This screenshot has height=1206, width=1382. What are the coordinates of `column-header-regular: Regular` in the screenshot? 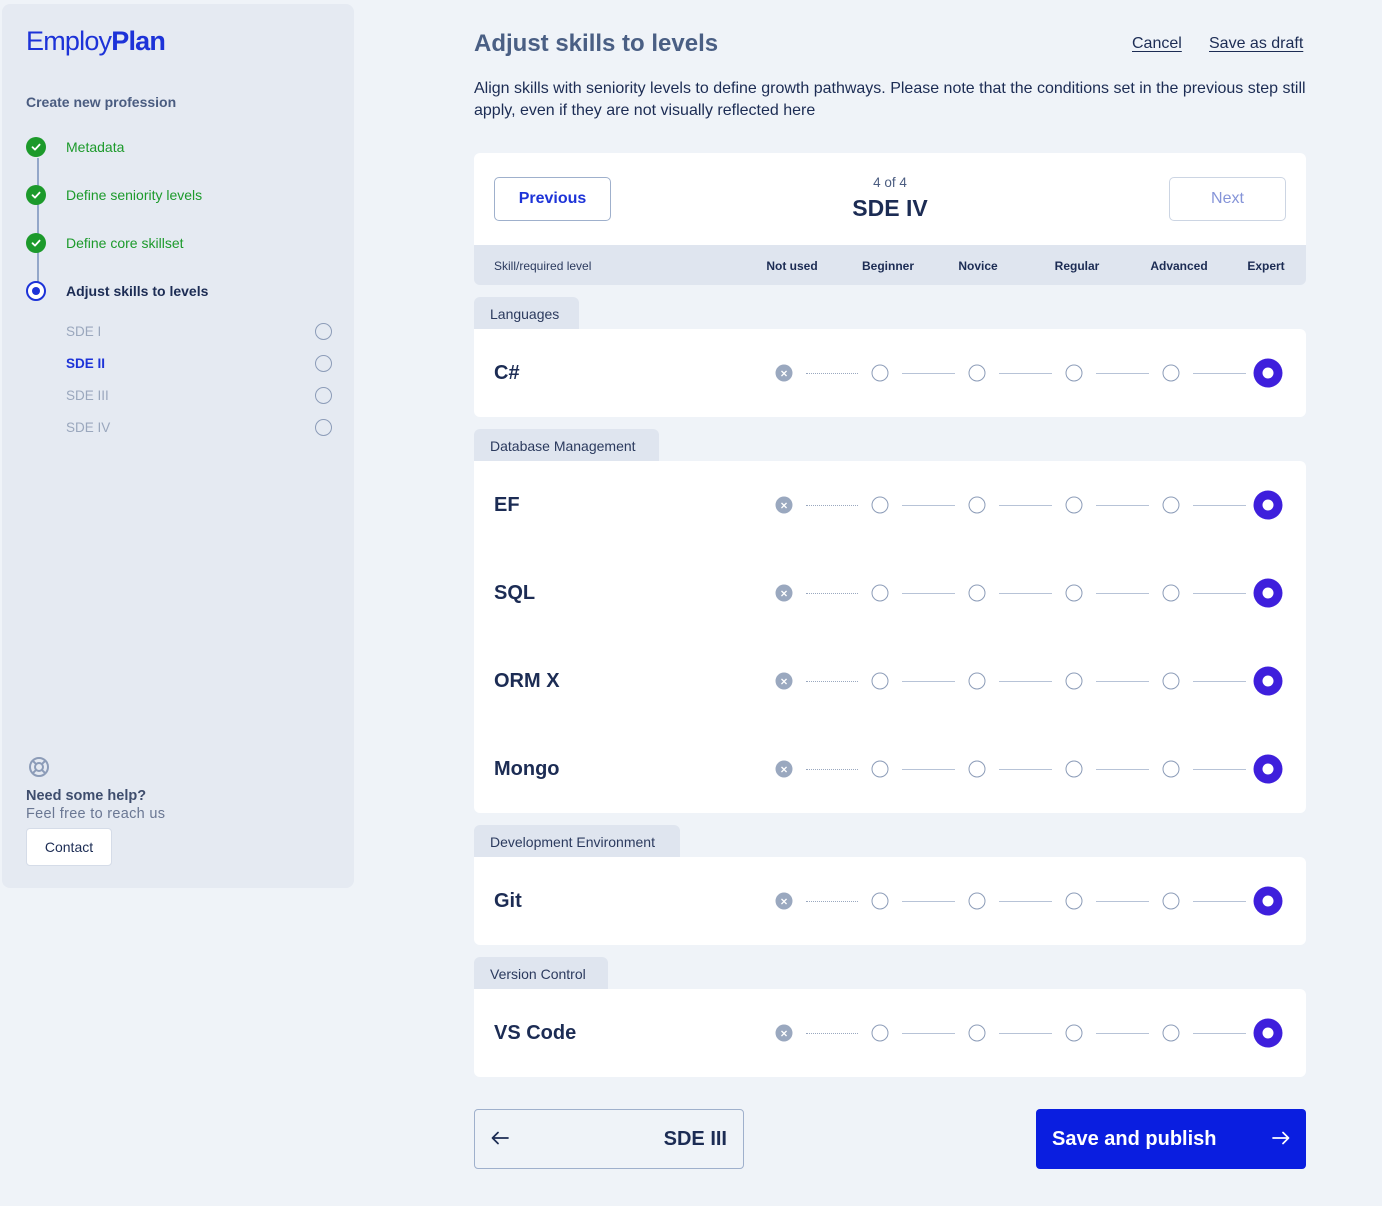 It's located at (1077, 266).